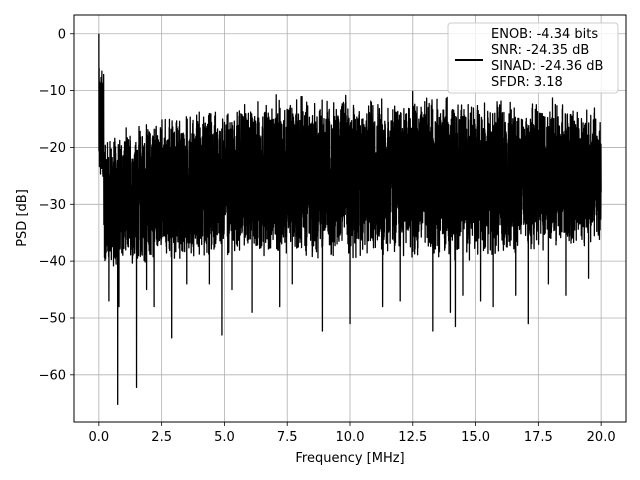  What do you see at coordinates (544, 34) in the screenshot?
I see `legend-entry-enob: ENOB: -4.34 bits` at bounding box center [544, 34].